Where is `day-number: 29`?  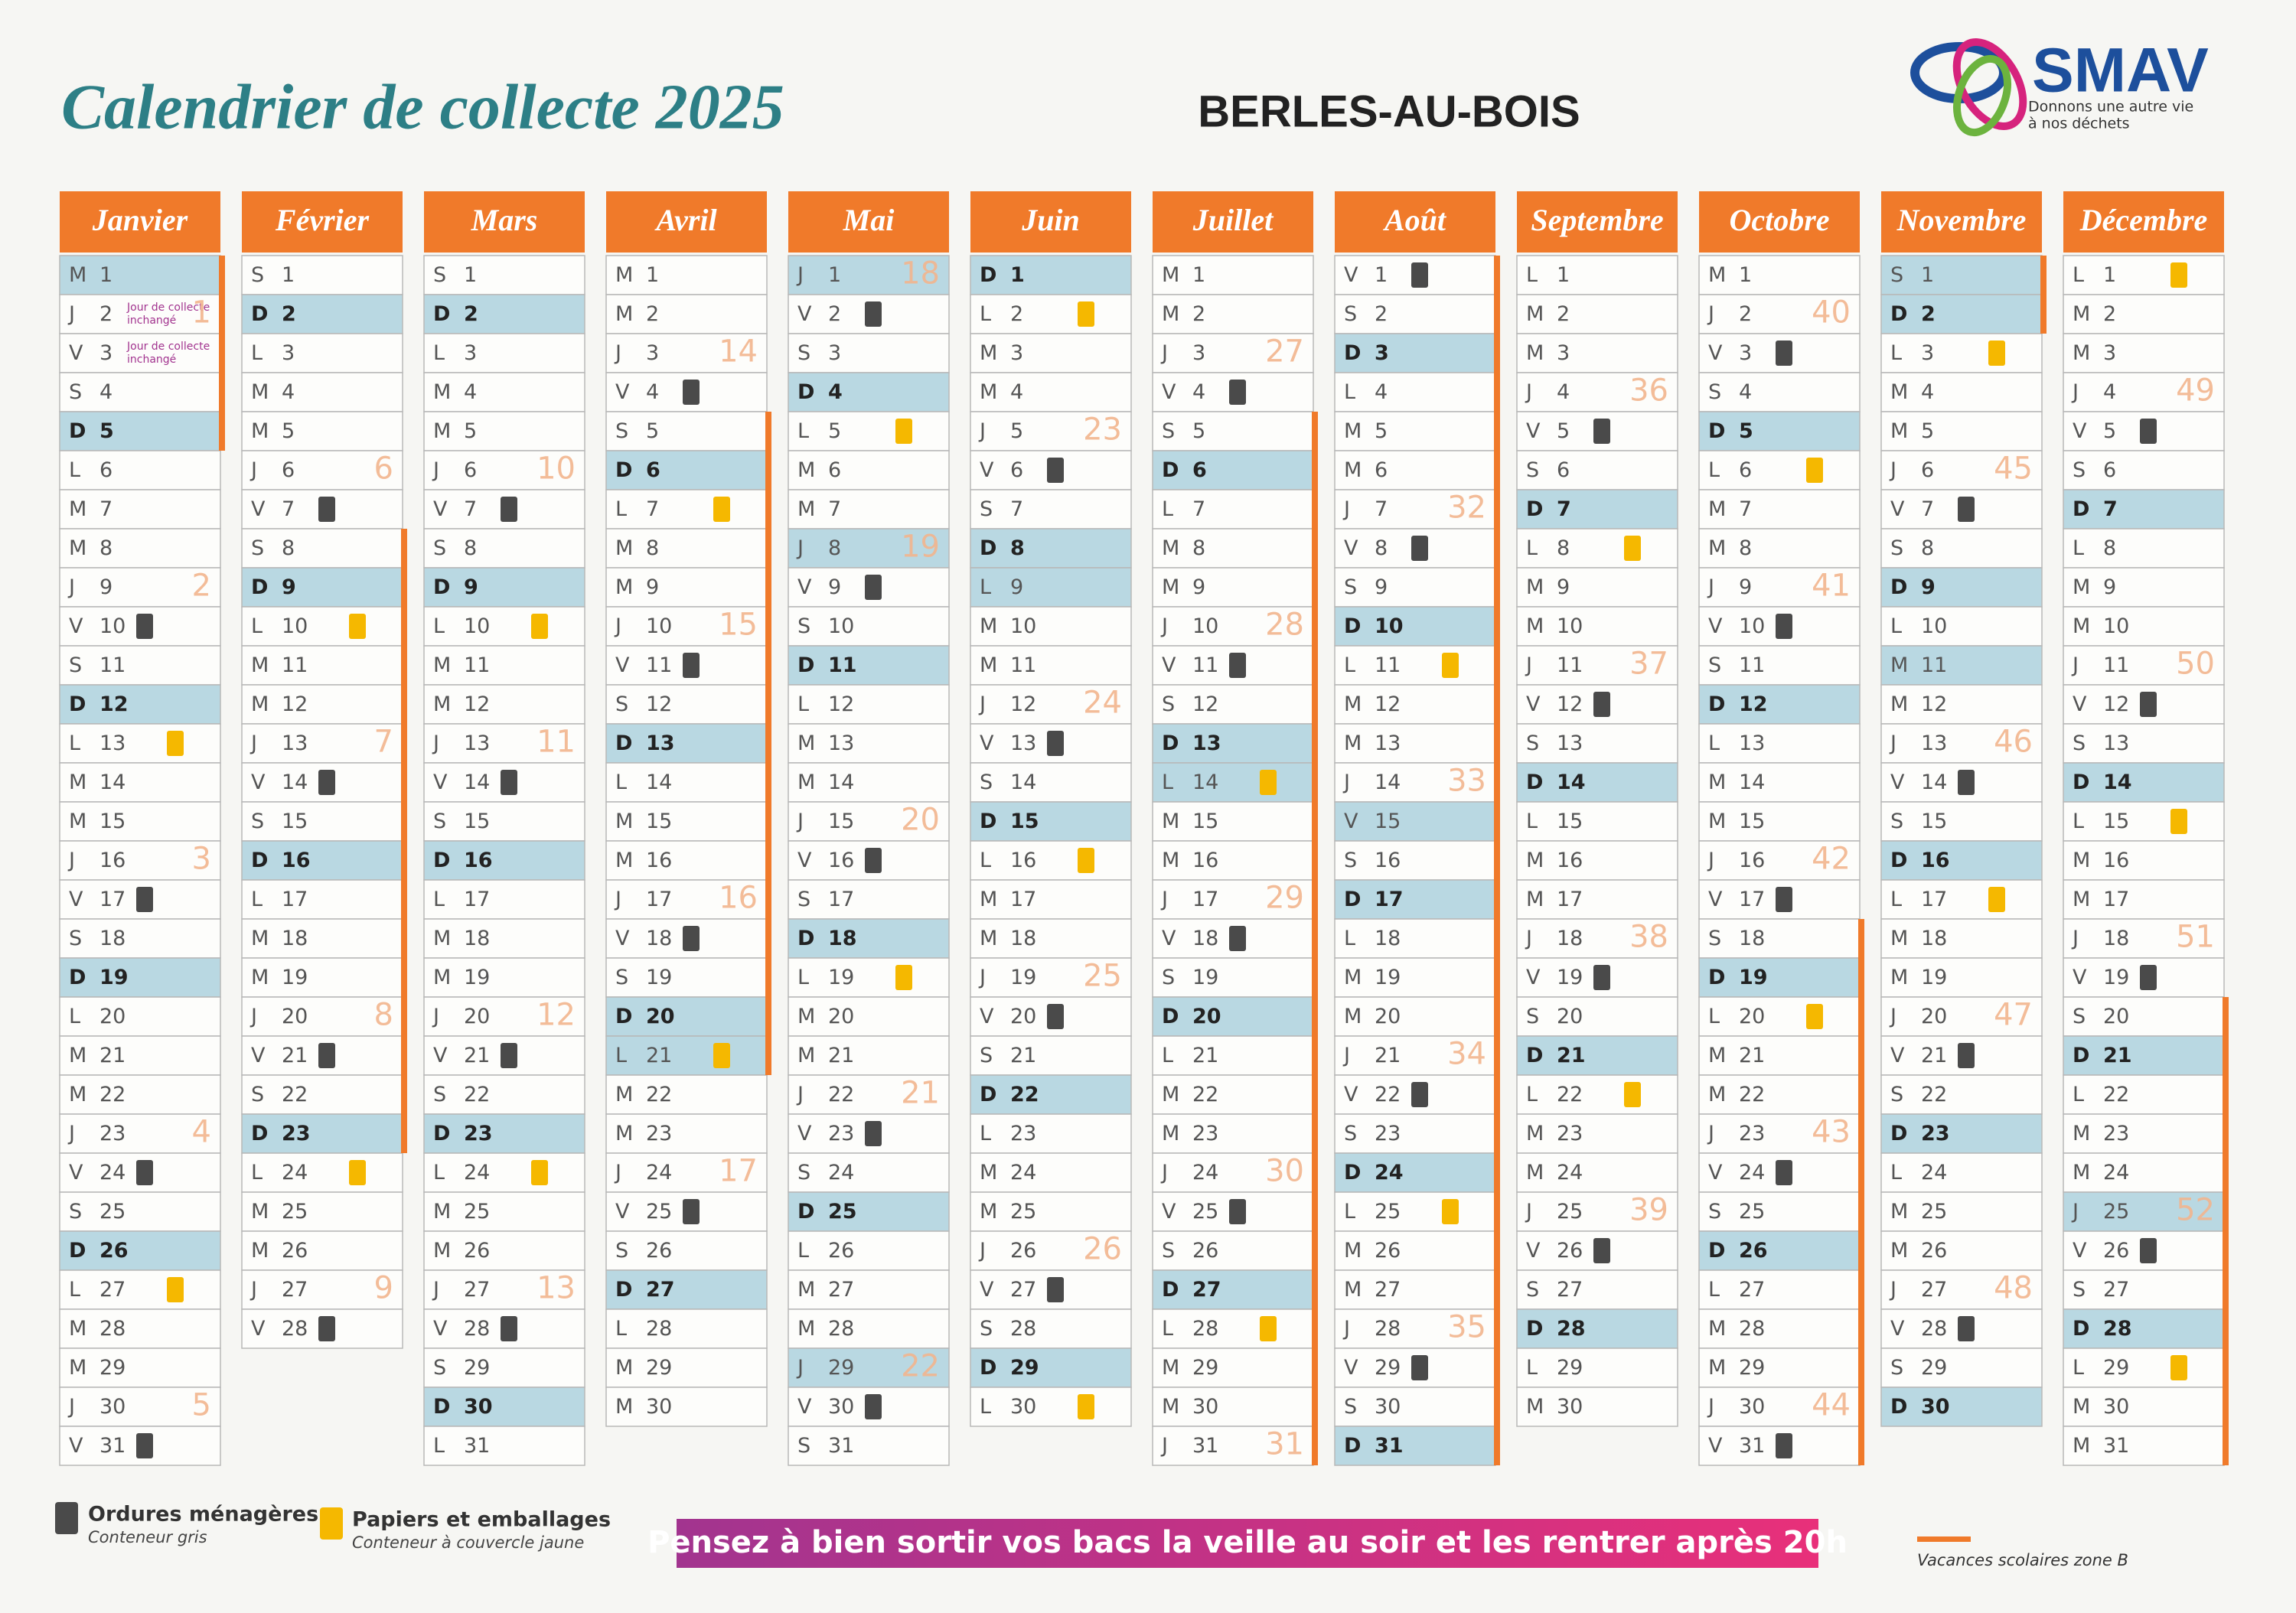
day-number: 29 is located at coordinates (841, 1368).